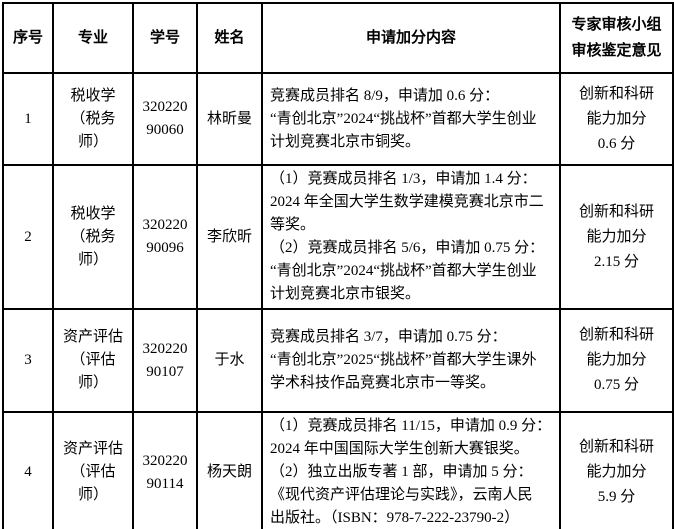 The image size is (674, 529). Describe the element at coordinates (28, 38) in the screenshot. I see `header-no: 序号` at that location.